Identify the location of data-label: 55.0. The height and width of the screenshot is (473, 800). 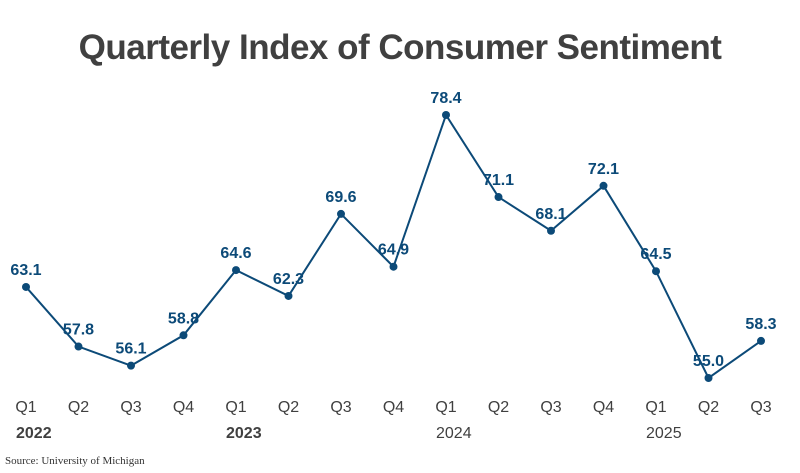
(708, 361).